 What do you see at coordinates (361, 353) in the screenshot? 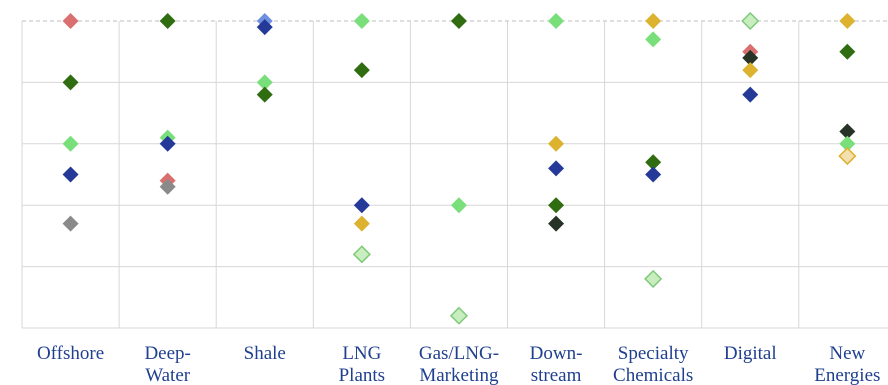
I see `category-label-line: LNG` at bounding box center [361, 353].